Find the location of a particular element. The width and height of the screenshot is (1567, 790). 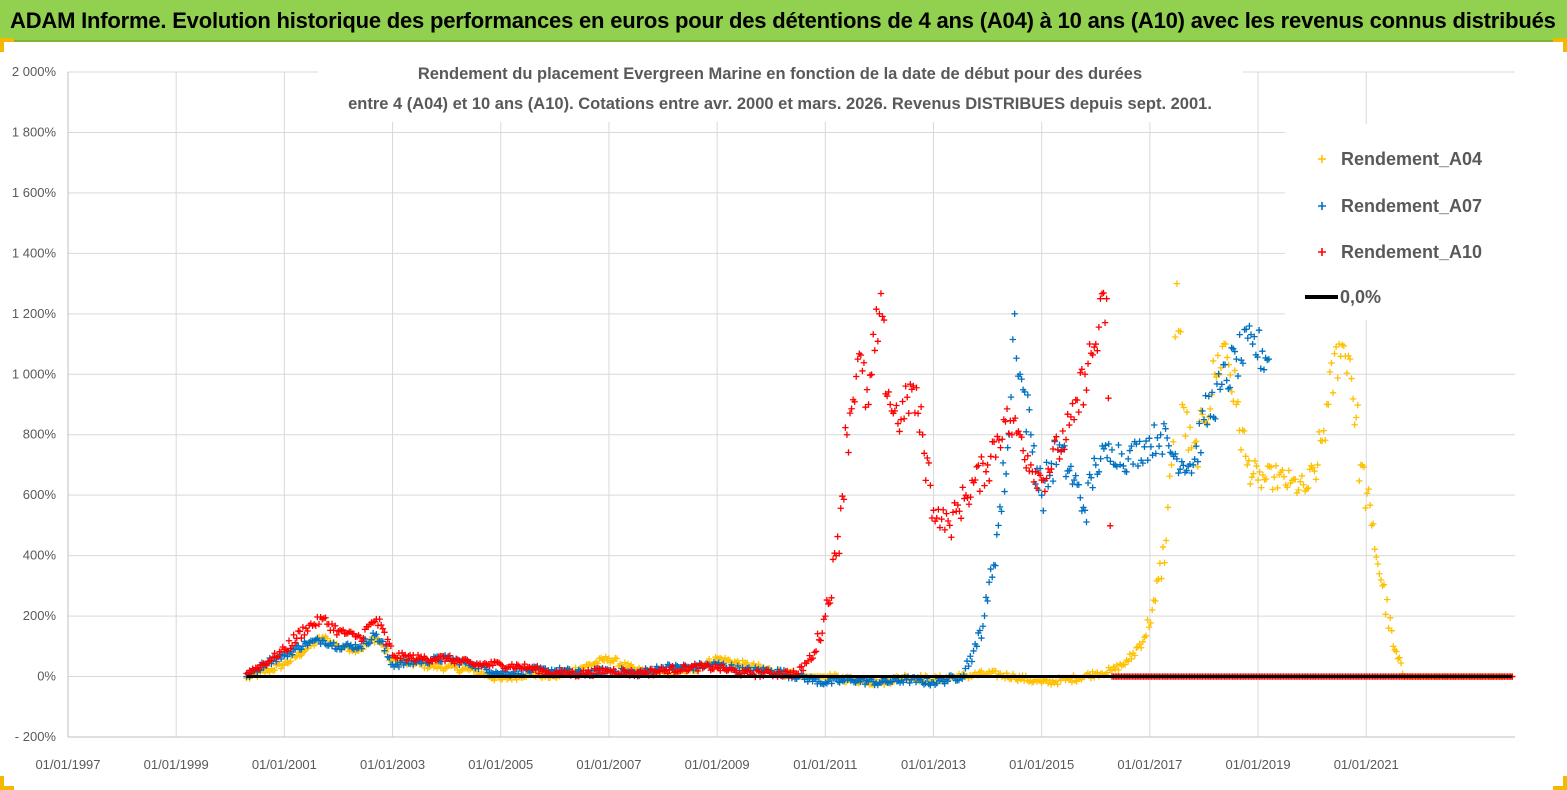

x-tick-label: 01/01/2013 is located at coordinates (933, 764).